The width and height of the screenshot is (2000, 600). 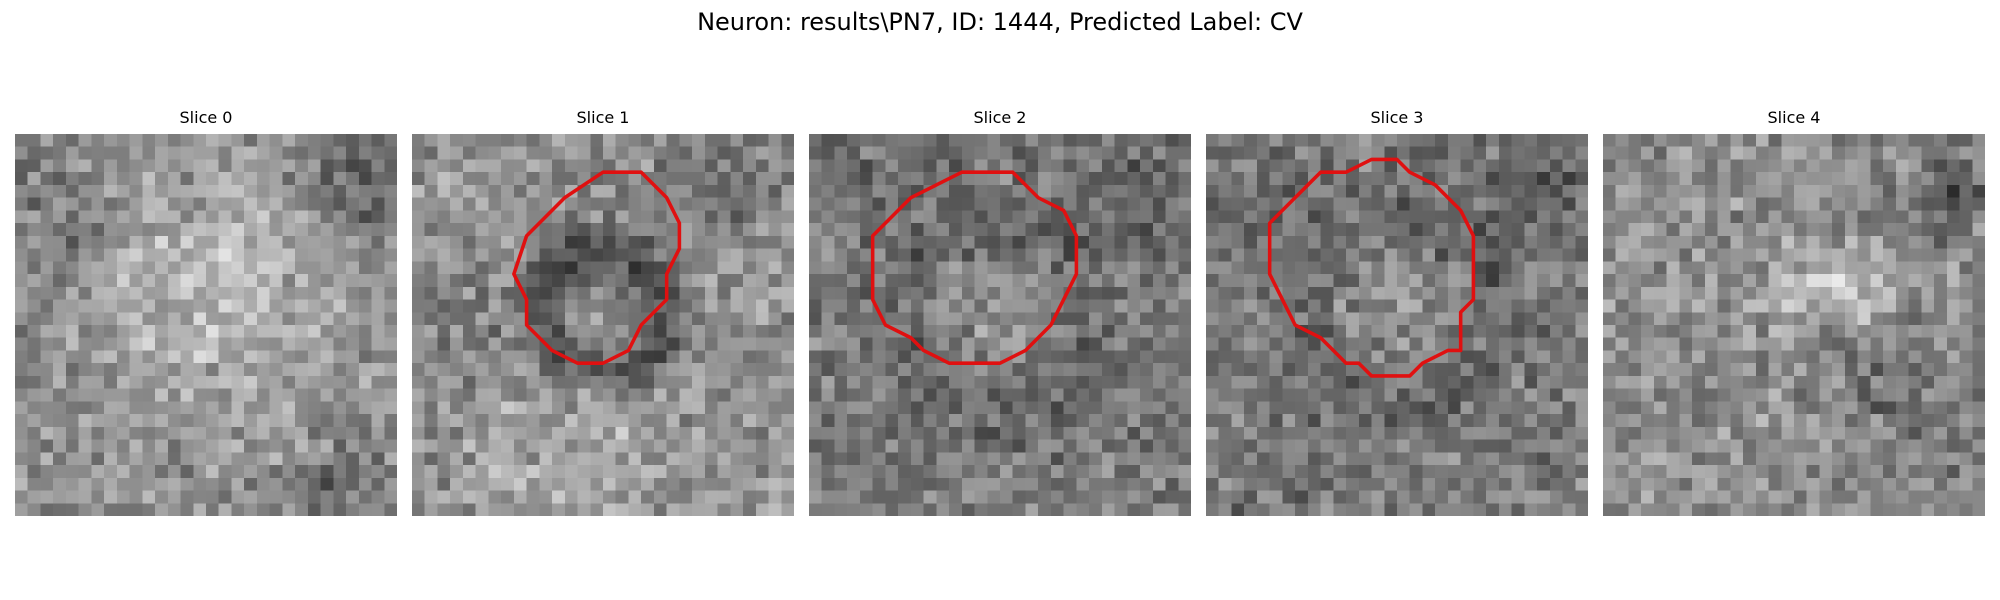 I want to click on slice-panel-2: Slice 2, so click(x=1000, y=312).